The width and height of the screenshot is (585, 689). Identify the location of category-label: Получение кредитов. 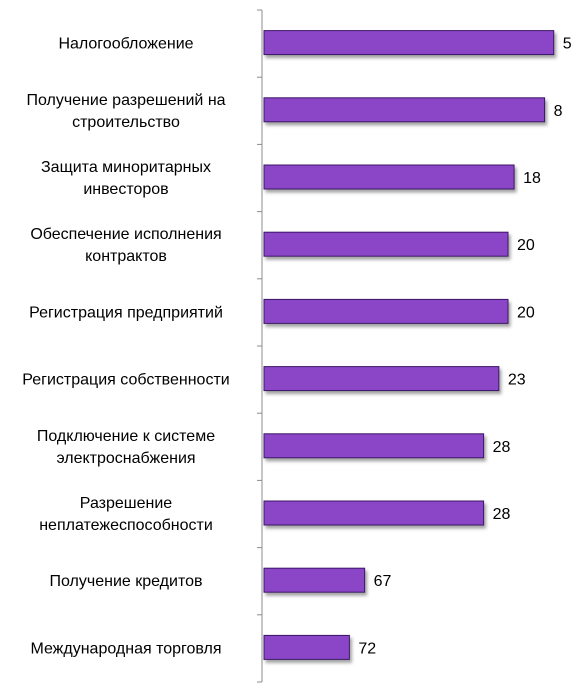
(126, 581).